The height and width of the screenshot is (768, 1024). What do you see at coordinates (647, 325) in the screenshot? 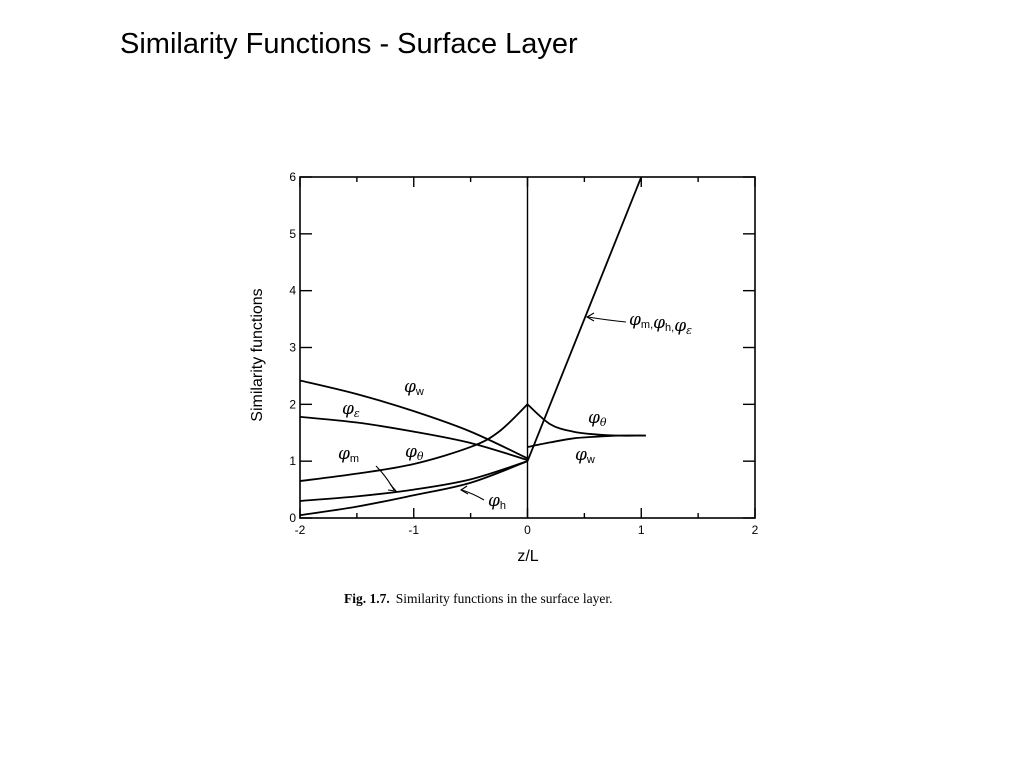
I see `phi-subscript: m,` at bounding box center [647, 325].